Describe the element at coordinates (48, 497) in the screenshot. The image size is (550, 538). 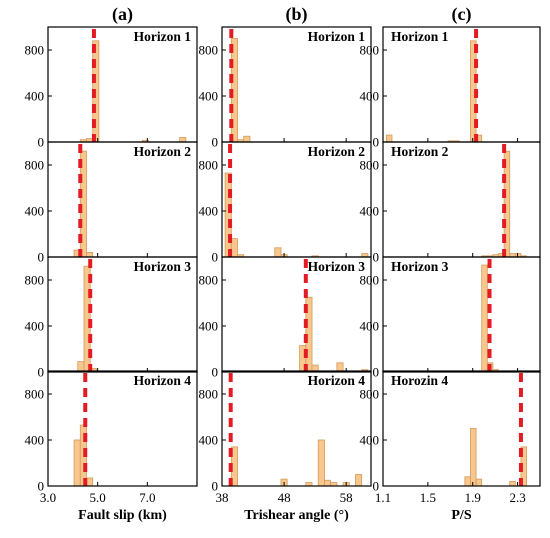
I see `x-tick-label: 3.0` at that location.